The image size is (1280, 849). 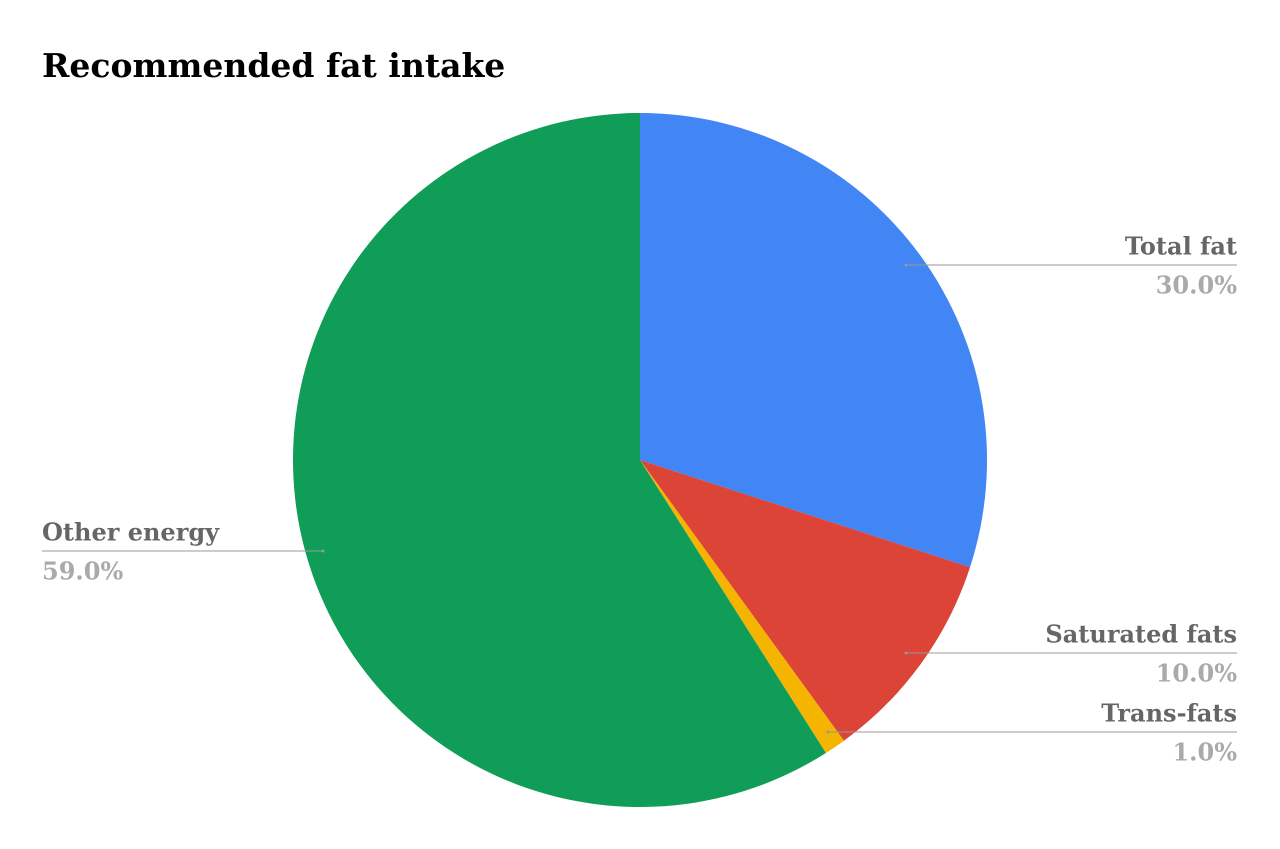 I want to click on chart-title: Recommended fat intake, so click(x=273, y=65).